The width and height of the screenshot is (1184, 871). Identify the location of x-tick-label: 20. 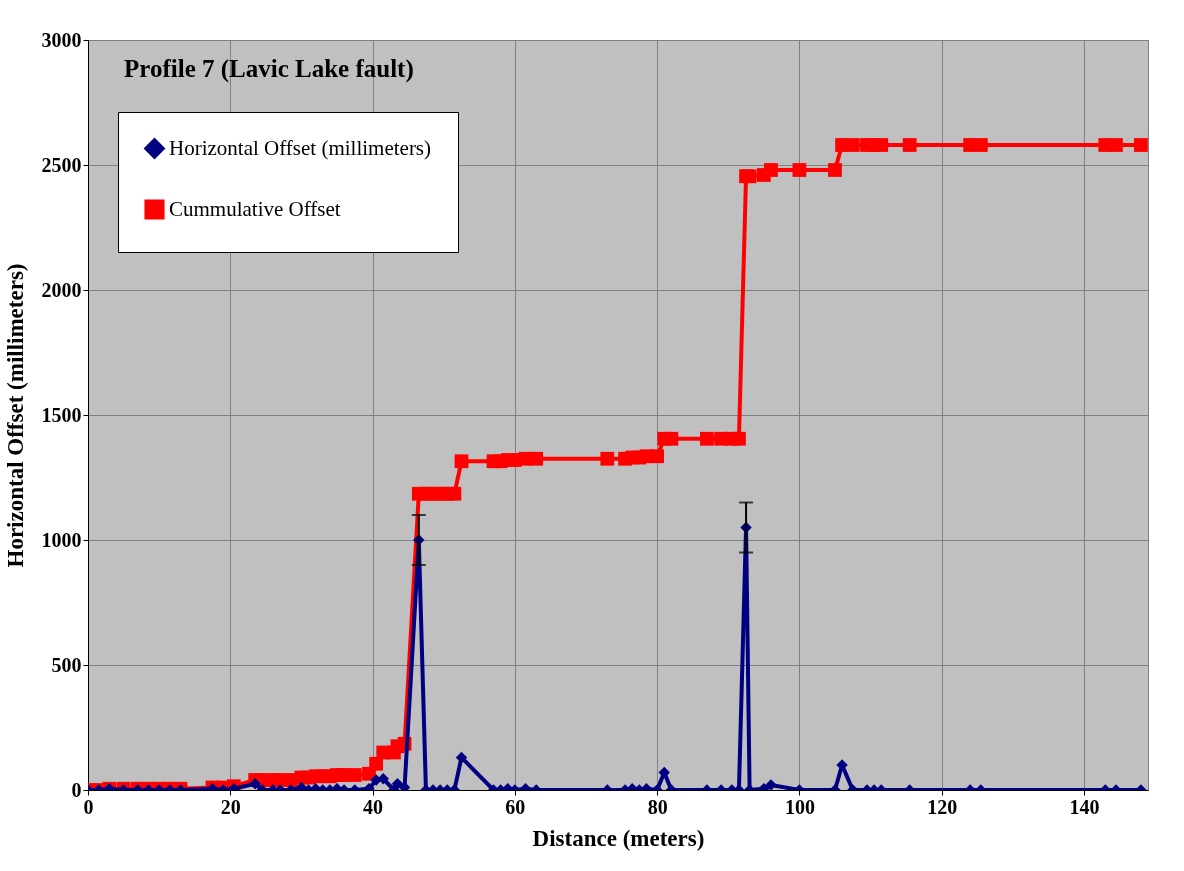
(230, 806).